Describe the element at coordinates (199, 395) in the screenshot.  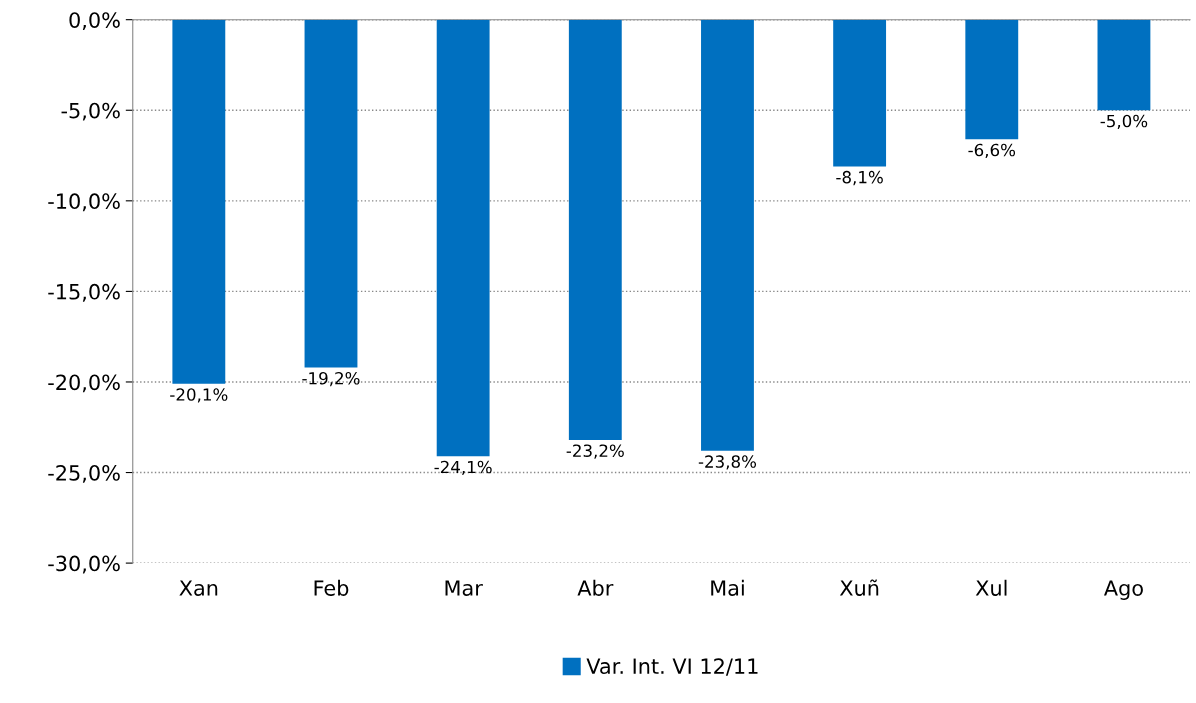
I see `data-label: -20,1%` at that location.